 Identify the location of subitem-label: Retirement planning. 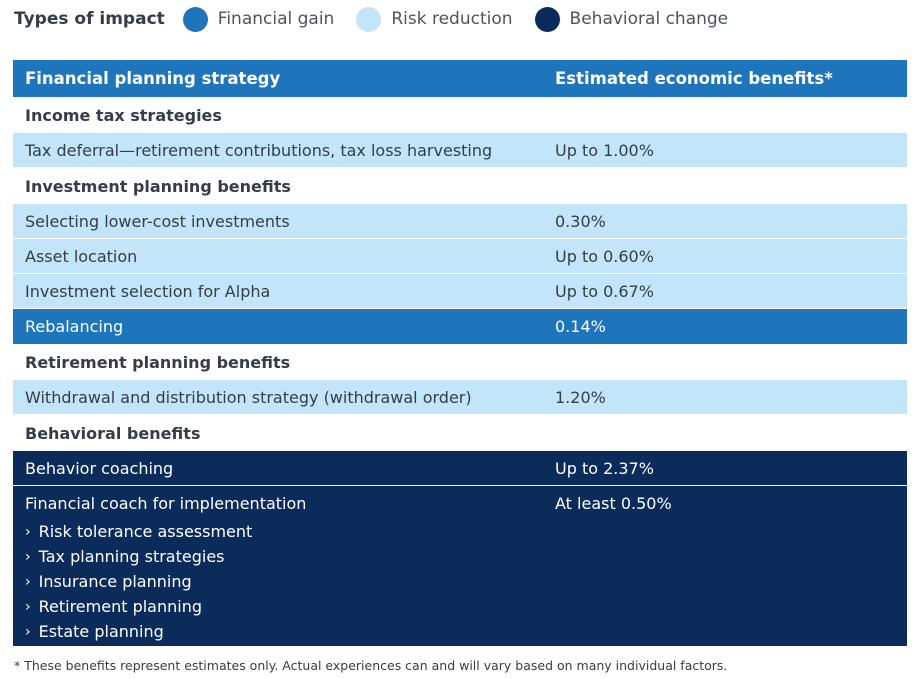
(120, 606).